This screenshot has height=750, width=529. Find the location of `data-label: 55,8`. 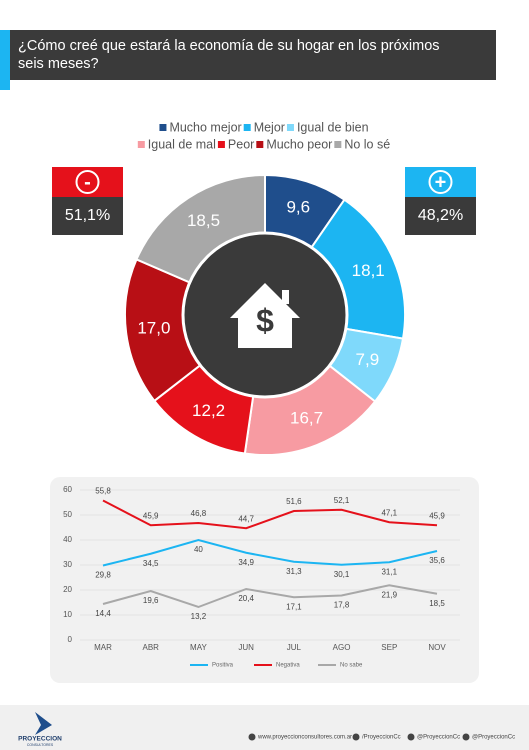

data-label: 55,8 is located at coordinates (103, 491).